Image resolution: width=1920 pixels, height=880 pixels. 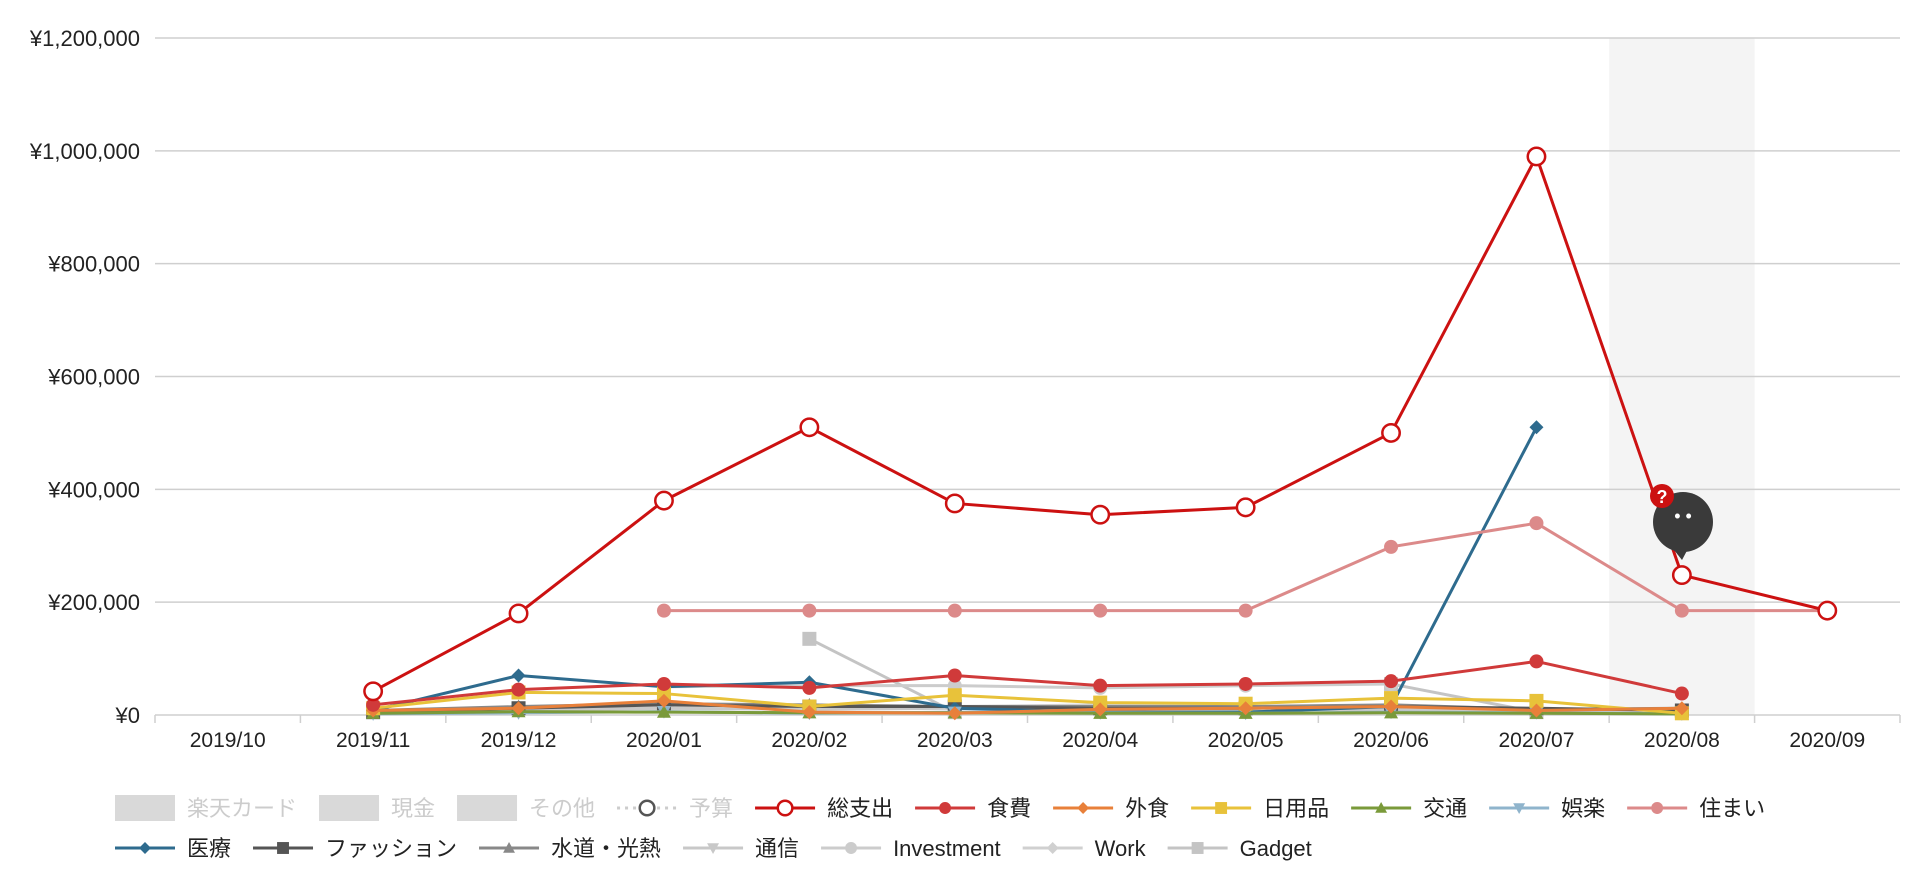 What do you see at coordinates (1111, 808) in the screenshot?
I see `legend-item--: 外食` at bounding box center [1111, 808].